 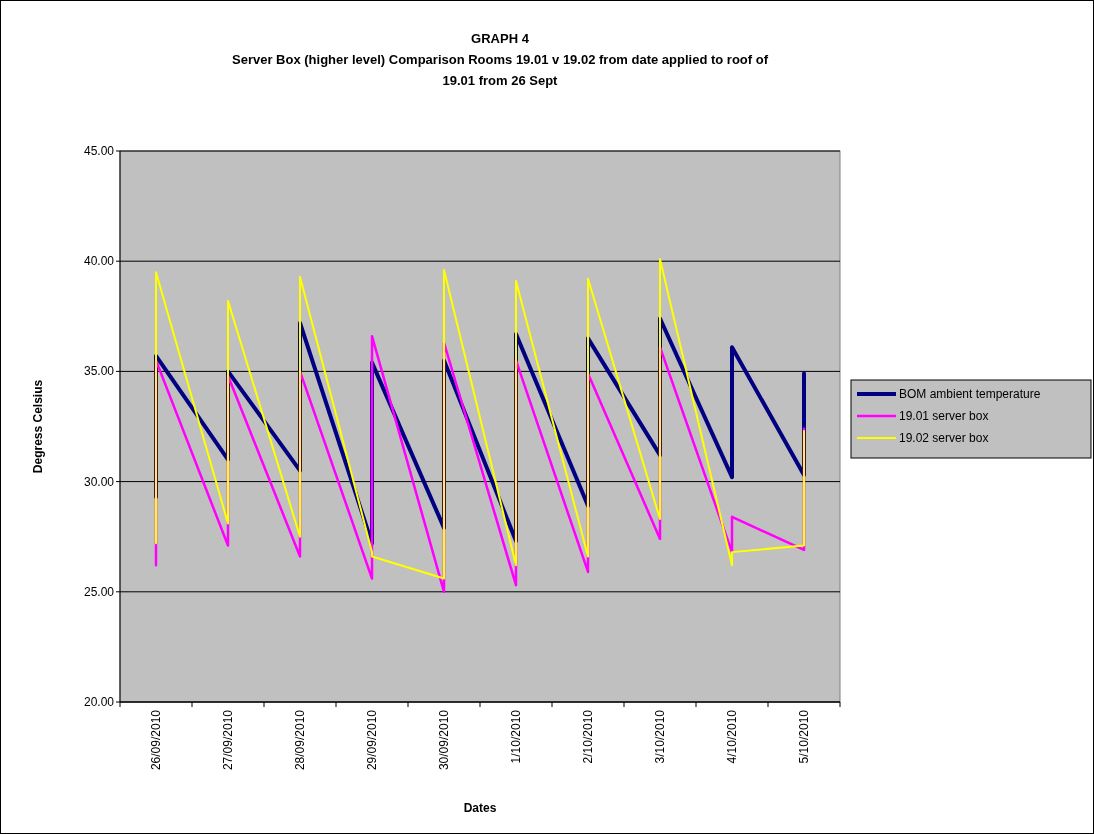 I want to click on legend-label: 19.02 server box, so click(x=944, y=438).